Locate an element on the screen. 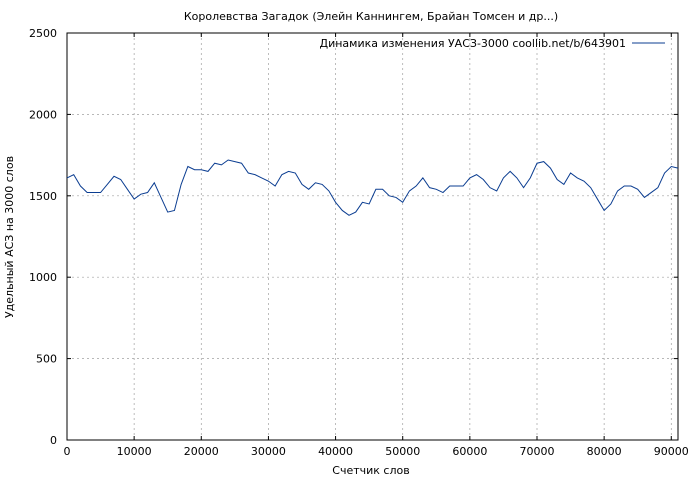  x-tick-label: 90000 is located at coordinates (671, 451).